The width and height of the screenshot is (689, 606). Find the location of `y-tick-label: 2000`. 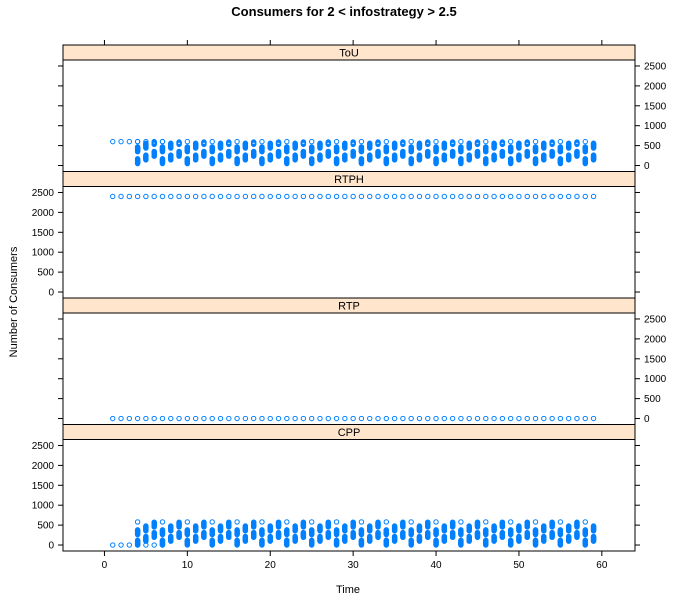

y-tick-label: 2000 is located at coordinates (43, 213).